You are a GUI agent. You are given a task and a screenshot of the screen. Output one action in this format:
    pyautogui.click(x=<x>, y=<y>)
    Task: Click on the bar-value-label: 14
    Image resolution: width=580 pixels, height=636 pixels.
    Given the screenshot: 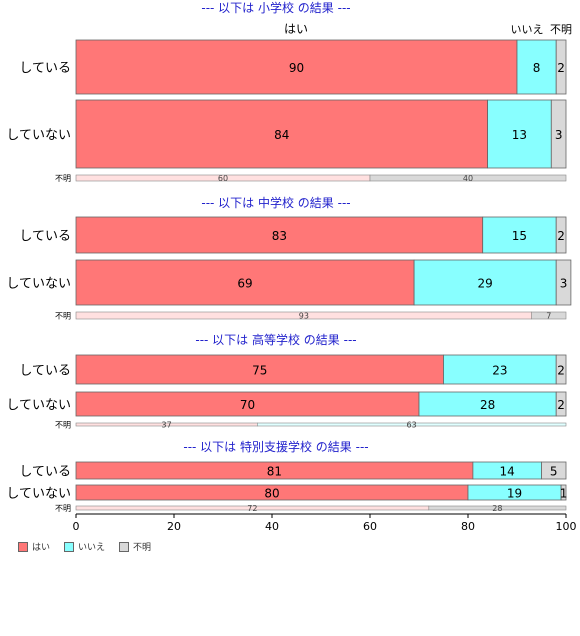 What is the action you would take?
    pyautogui.click(x=507, y=472)
    